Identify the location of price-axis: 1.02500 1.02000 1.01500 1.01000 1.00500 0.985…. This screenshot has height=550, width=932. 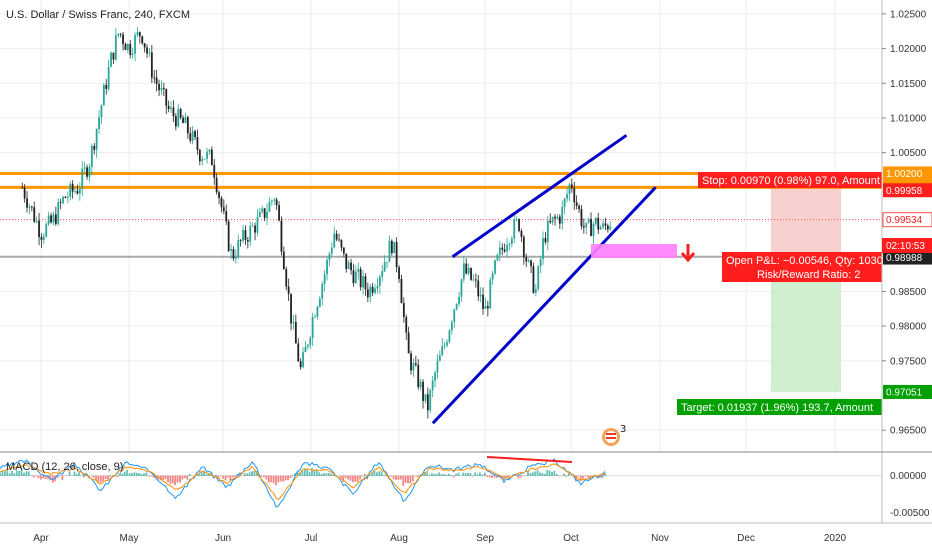
(907, 223).